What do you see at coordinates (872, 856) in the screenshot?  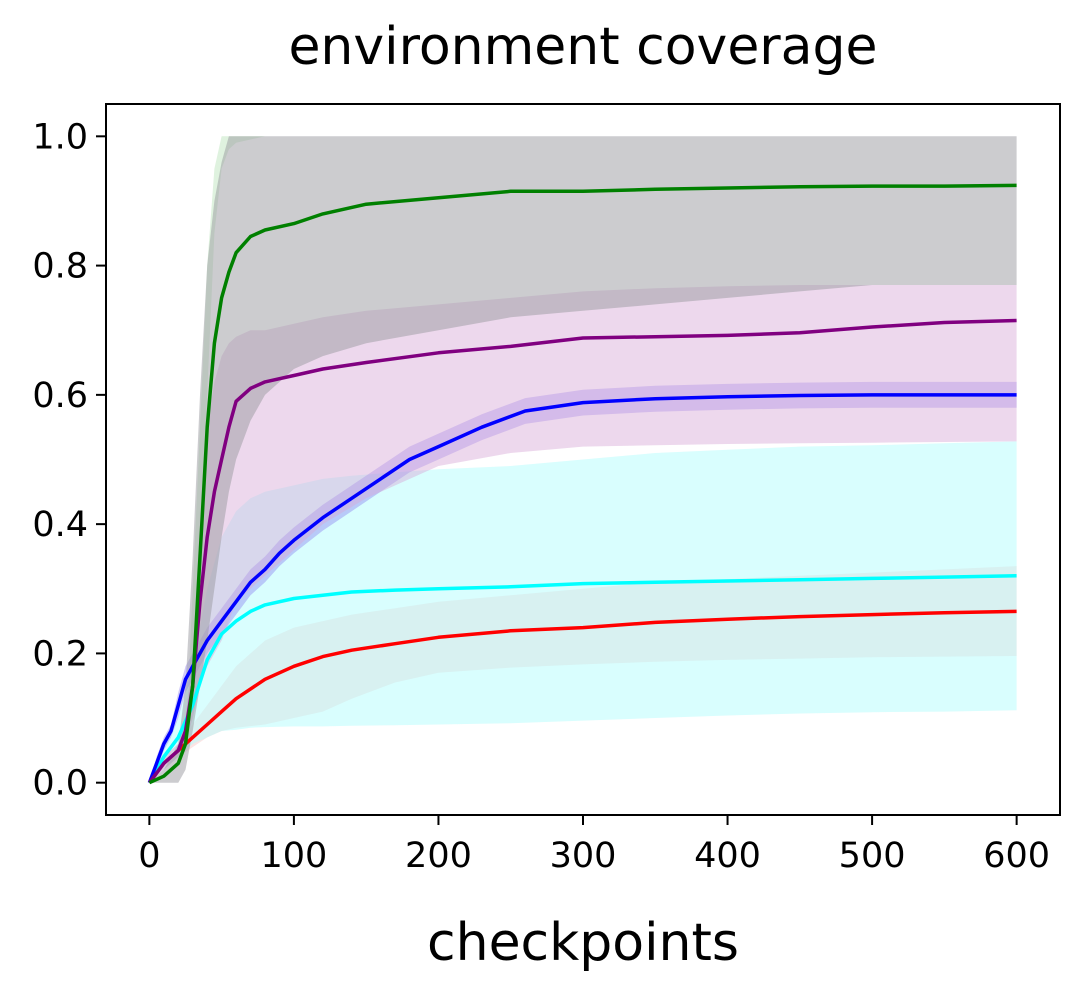 I see `x-tick-label: 500` at bounding box center [872, 856].